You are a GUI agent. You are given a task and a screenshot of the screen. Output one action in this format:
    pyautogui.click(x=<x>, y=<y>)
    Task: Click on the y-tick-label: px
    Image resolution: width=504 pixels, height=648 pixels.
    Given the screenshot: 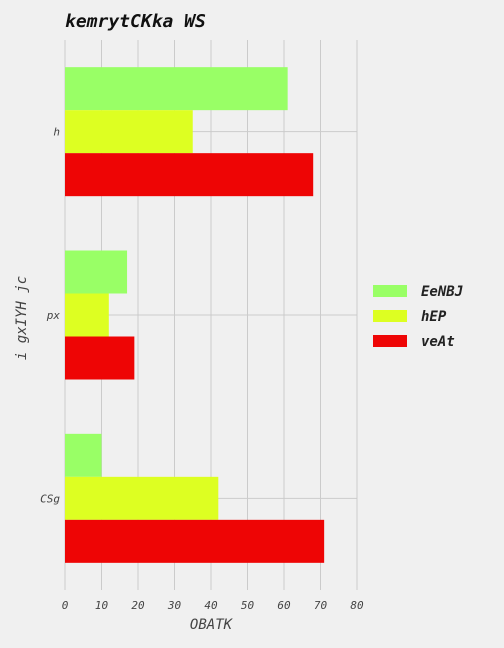 What is the action you would take?
    pyautogui.click(x=53, y=315)
    